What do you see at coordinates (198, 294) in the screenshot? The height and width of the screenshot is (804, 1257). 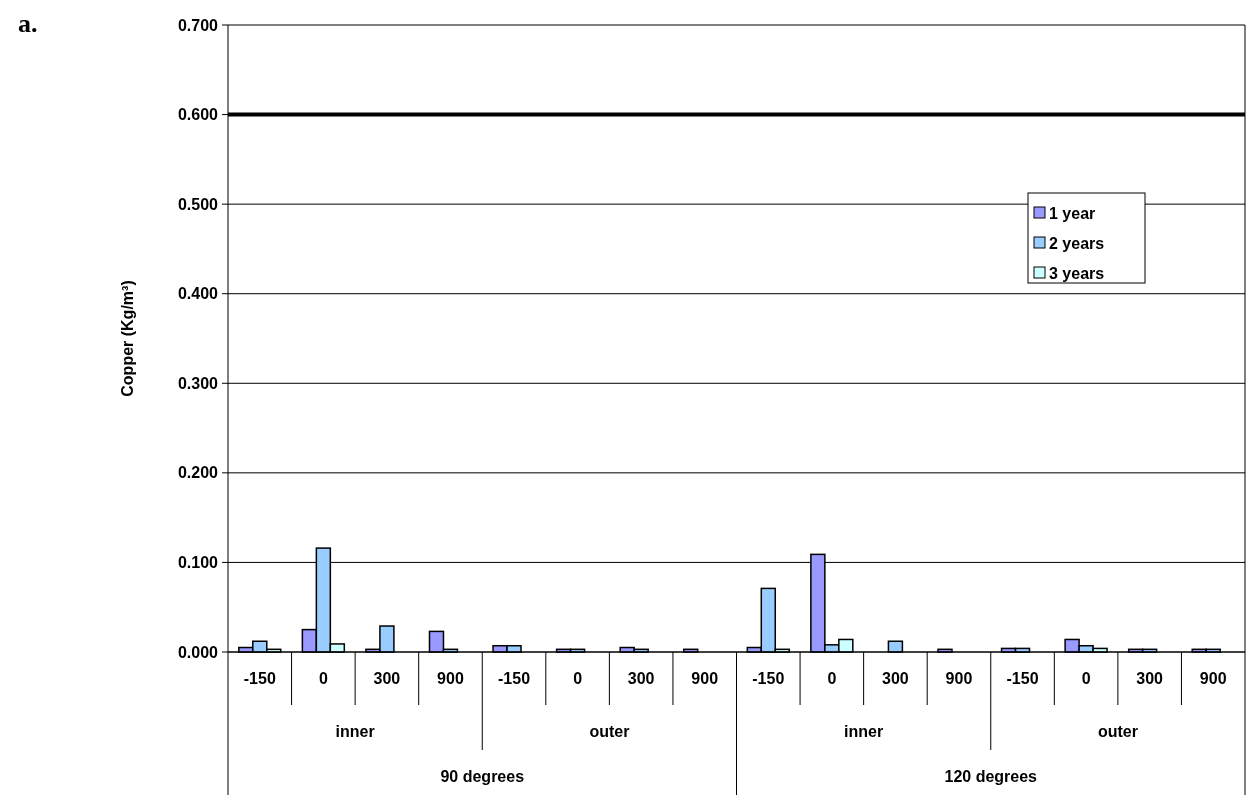 I see `y-tick-label: 0.400` at bounding box center [198, 294].